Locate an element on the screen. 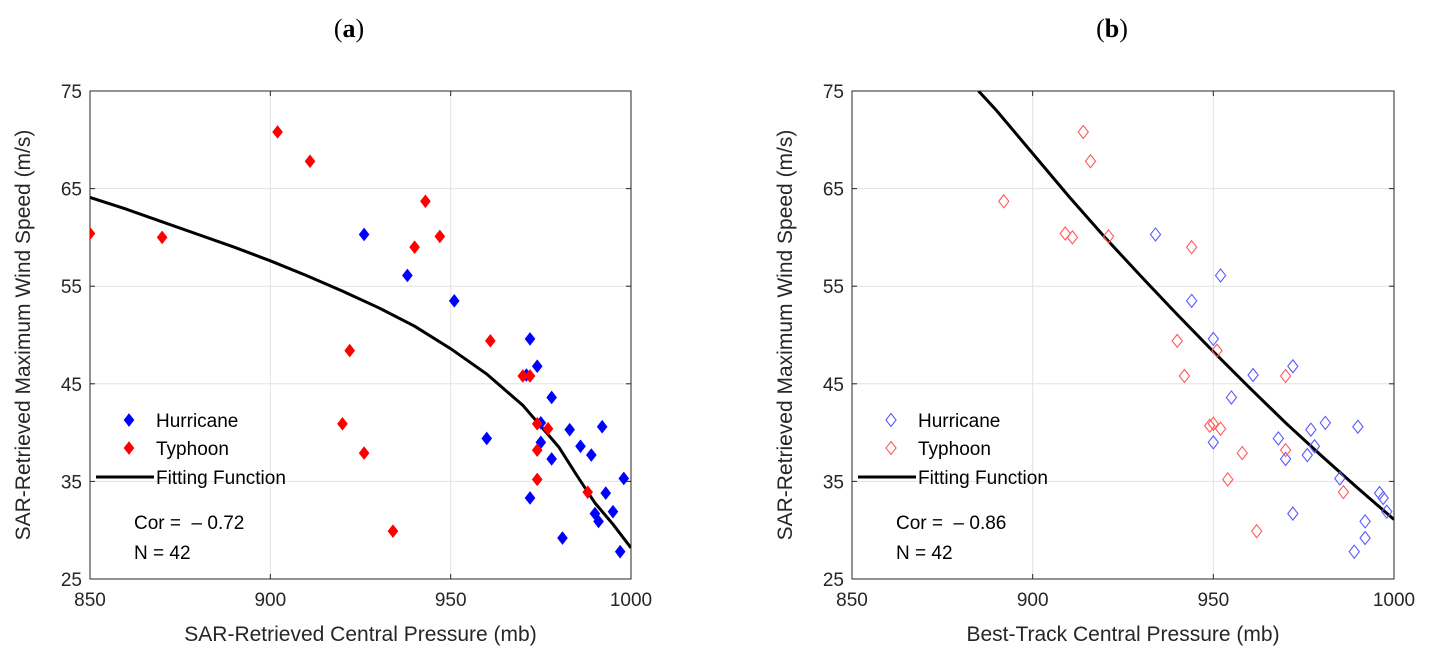 Image resolution: width=1436 pixels, height=661 pixels. panel-b-label: (b) is located at coordinates (1112, 28).